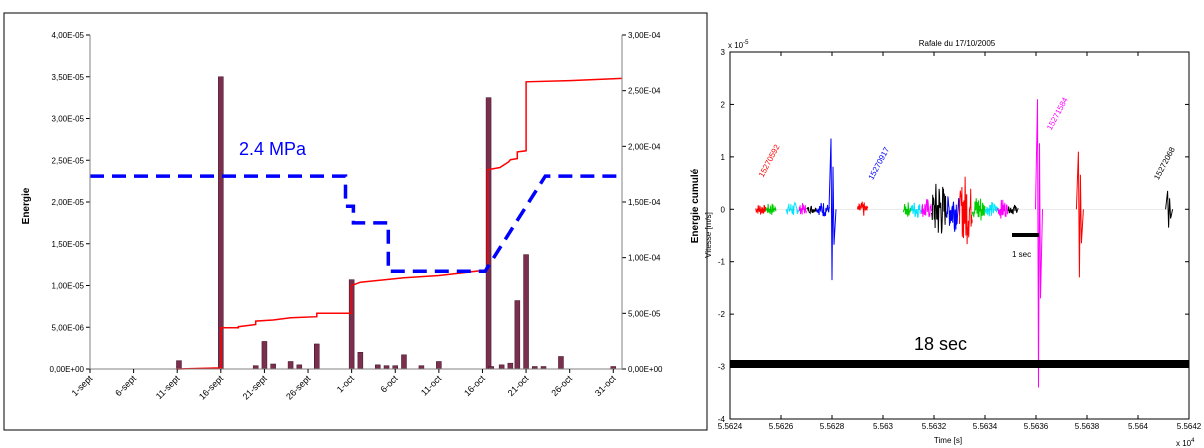 The image size is (1204, 448). Describe the element at coordinates (68, 77) in the screenshot. I see `energy-y-tick-label: 3,50E-05` at that location.